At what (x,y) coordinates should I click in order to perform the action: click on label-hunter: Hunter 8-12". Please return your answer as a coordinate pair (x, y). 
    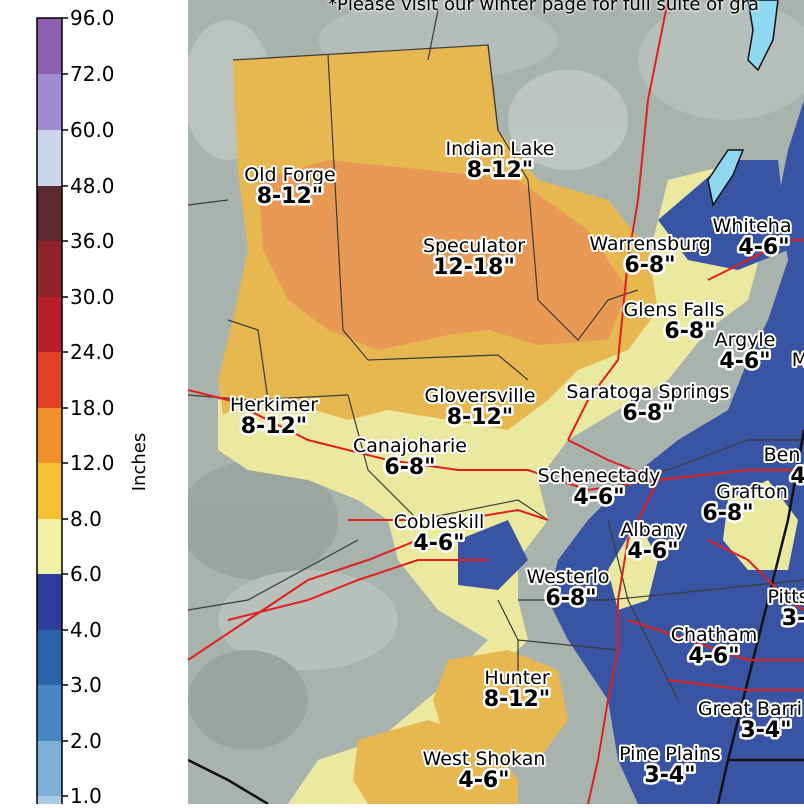
    Looking at the image, I should click on (517, 690).